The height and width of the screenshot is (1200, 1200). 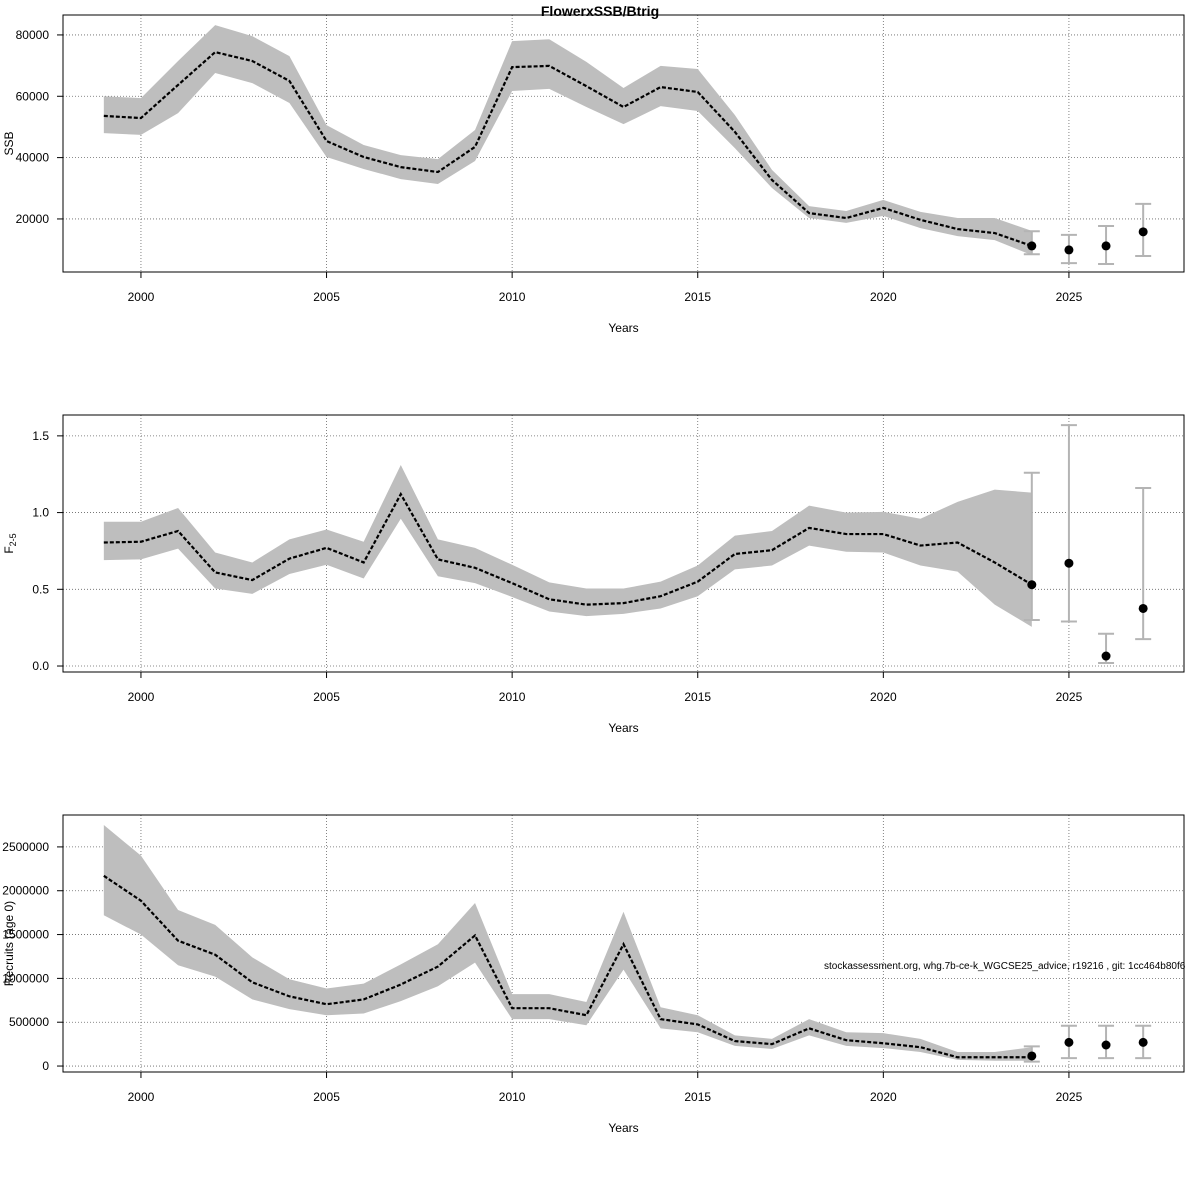 I want to click on y-axis-label-subscript: 2-5, so click(x=13, y=539).